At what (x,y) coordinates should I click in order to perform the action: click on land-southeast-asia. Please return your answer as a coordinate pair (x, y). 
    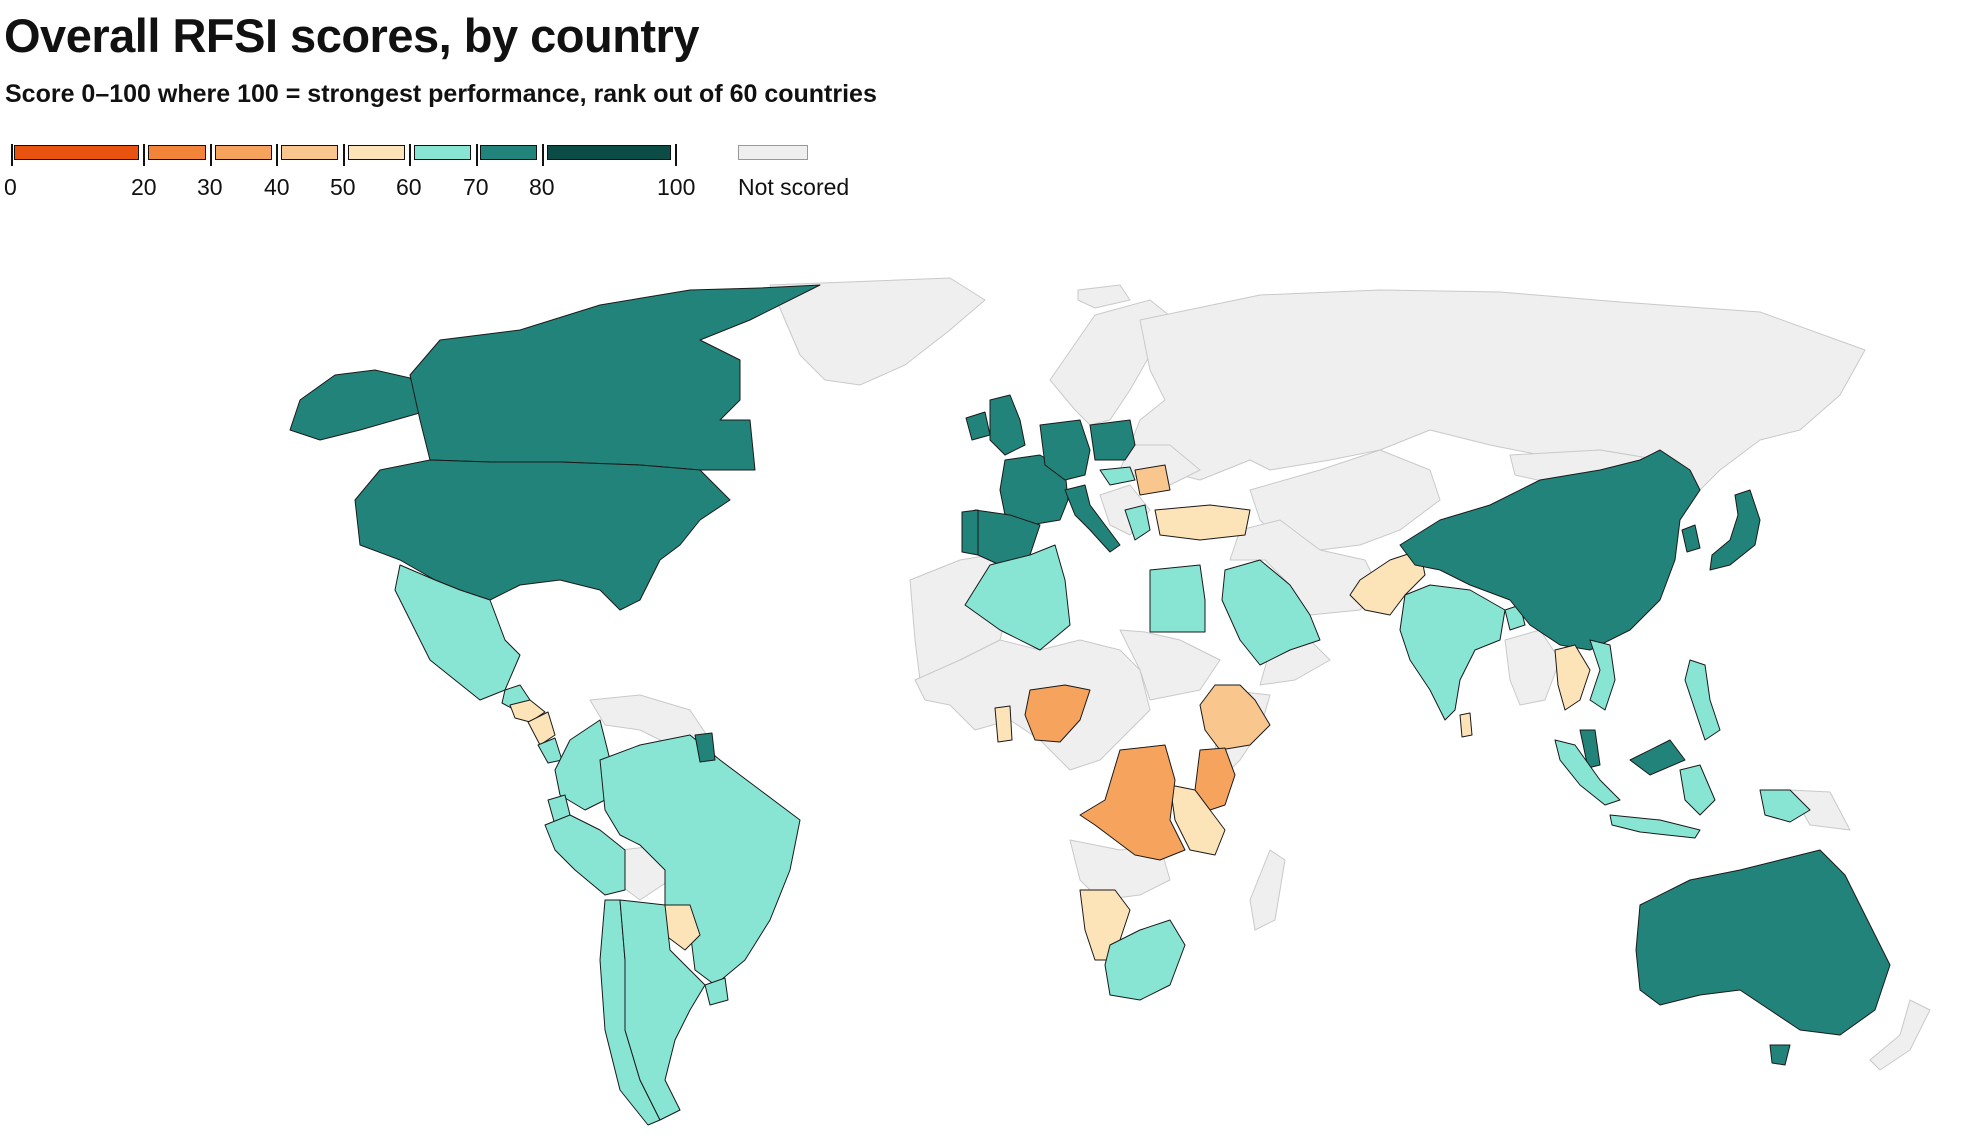
    Looking at the image, I should click on (1532, 667).